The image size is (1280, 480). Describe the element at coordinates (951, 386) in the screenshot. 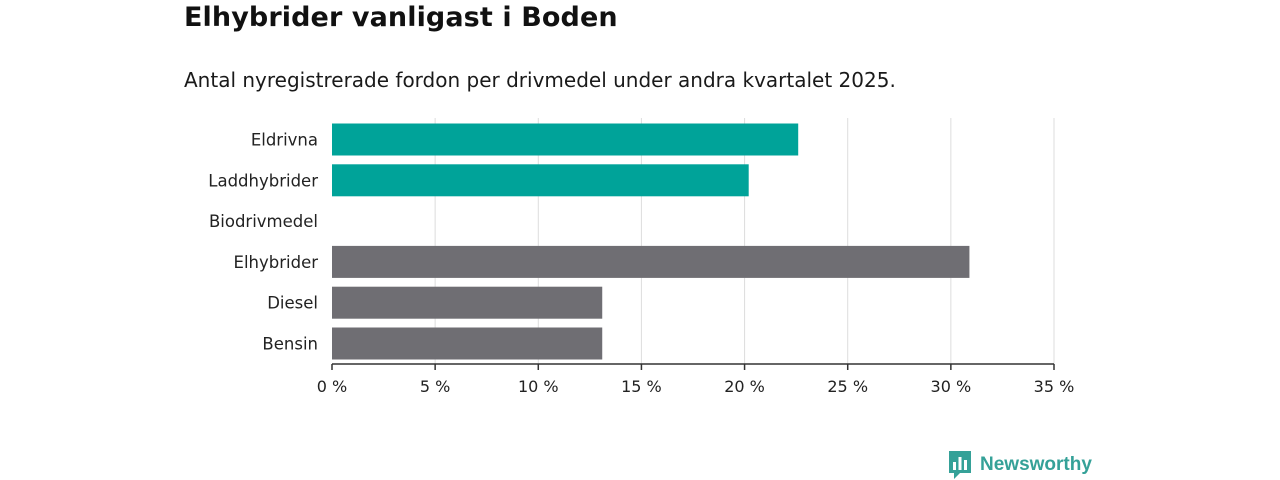

I see `x-tick-label: 30 %` at that location.